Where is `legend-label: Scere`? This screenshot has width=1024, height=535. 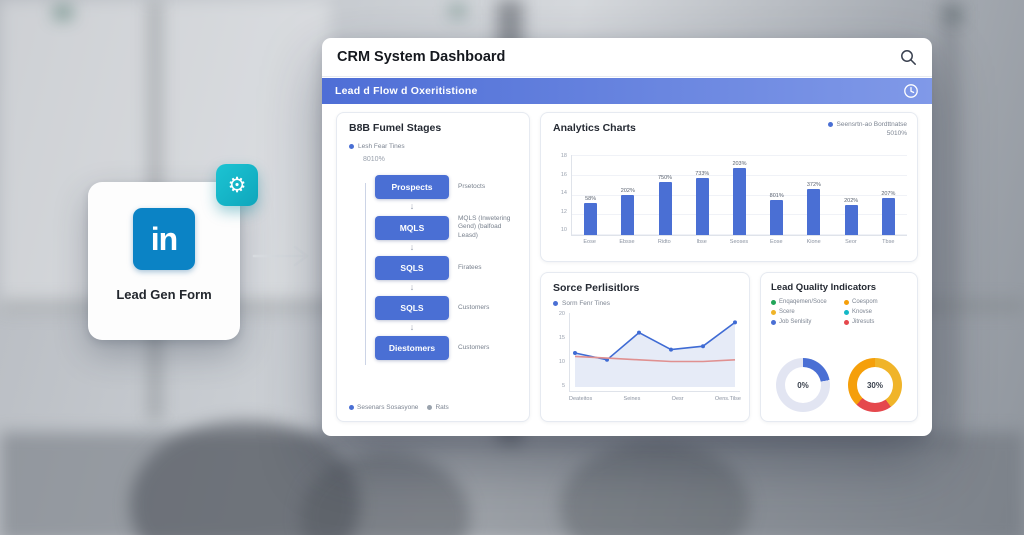 legend-label: Scere is located at coordinates (787, 312).